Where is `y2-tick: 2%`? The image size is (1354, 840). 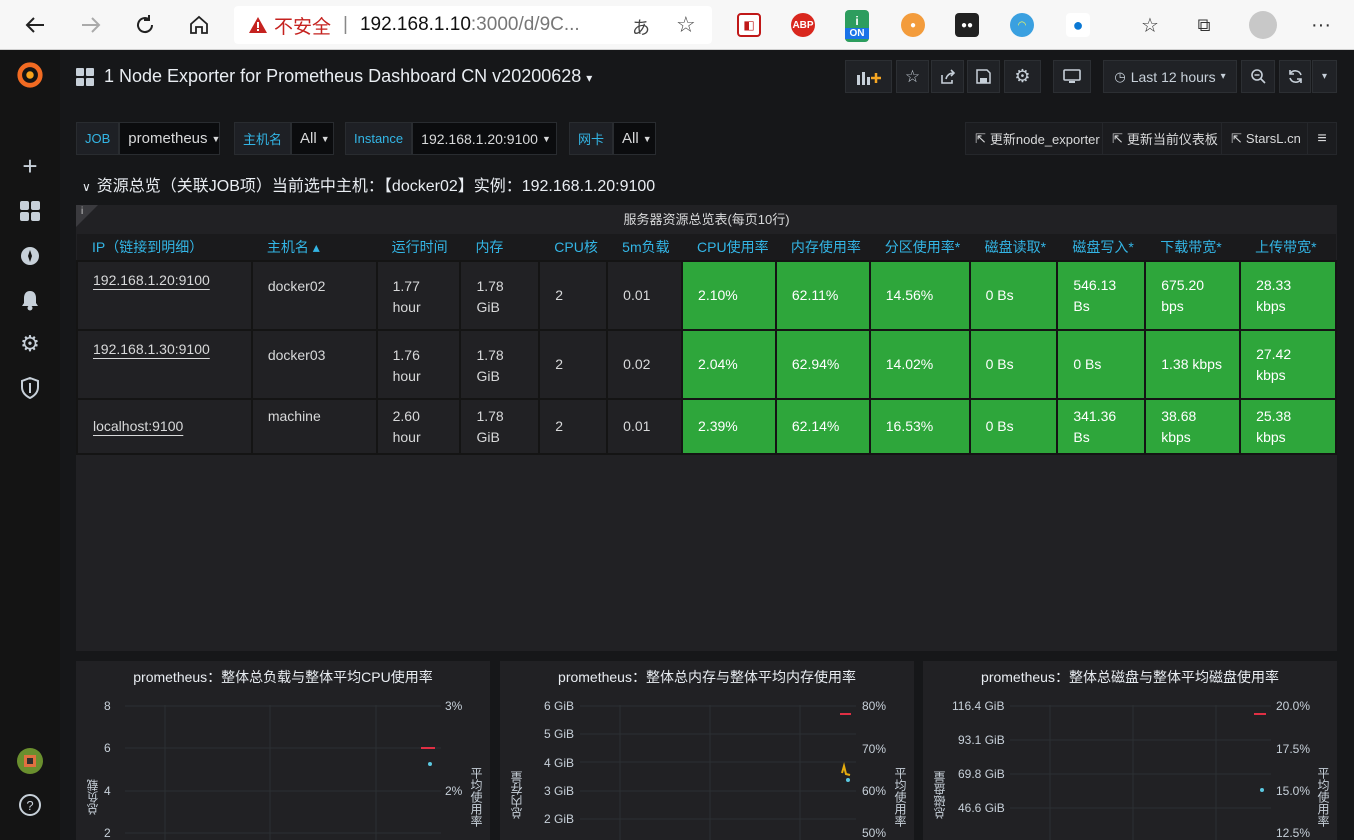 y2-tick: 2% is located at coordinates (454, 791).